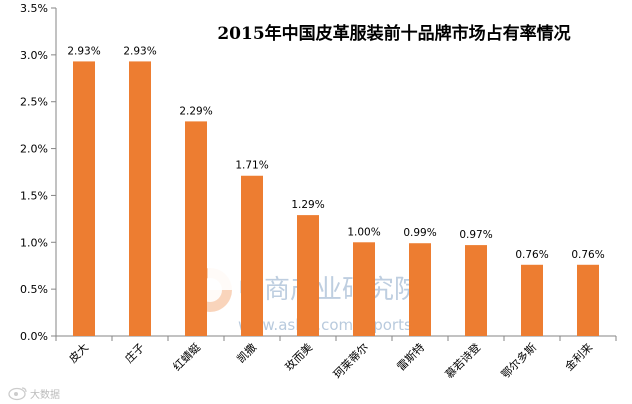 This screenshot has width=632, height=404. I want to click on category-label: 珂莱蒂尔, so click(351, 361).